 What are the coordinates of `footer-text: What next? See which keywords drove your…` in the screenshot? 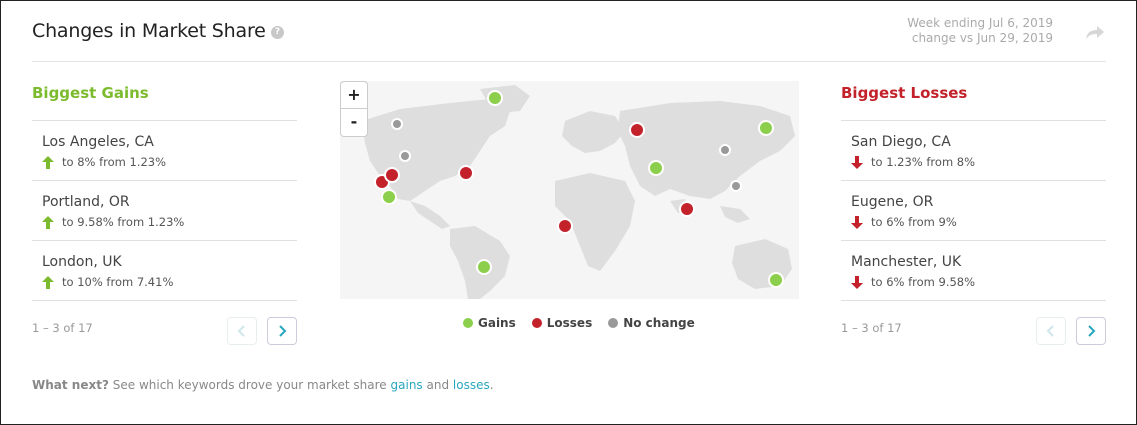 It's located at (263, 385).